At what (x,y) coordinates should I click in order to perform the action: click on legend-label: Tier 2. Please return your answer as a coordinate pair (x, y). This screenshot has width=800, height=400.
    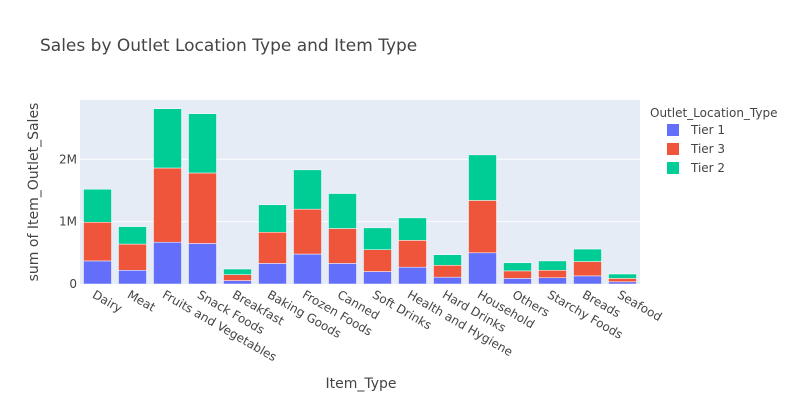
    Looking at the image, I should click on (707, 168).